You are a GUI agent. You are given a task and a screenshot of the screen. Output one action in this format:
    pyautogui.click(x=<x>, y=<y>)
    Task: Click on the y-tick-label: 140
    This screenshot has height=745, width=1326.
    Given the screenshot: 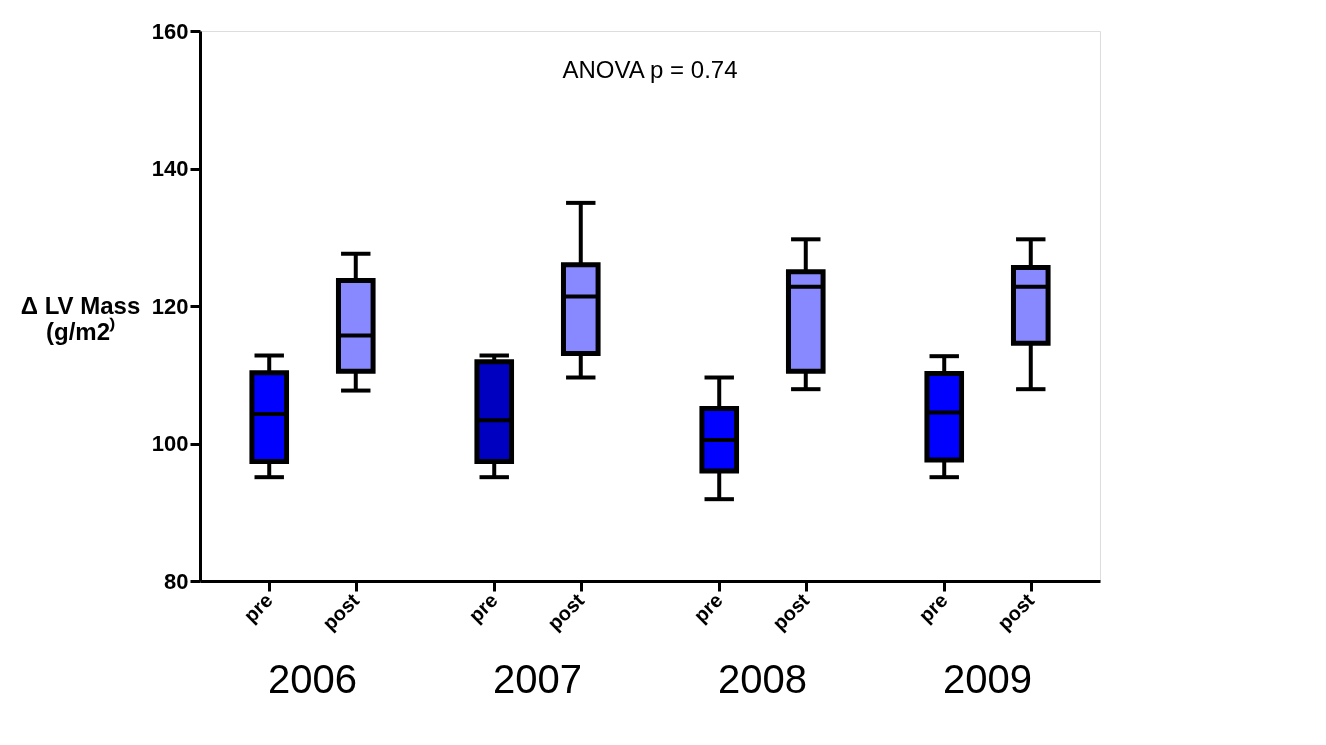 What is the action you would take?
    pyautogui.click(x=170, y=168)
    